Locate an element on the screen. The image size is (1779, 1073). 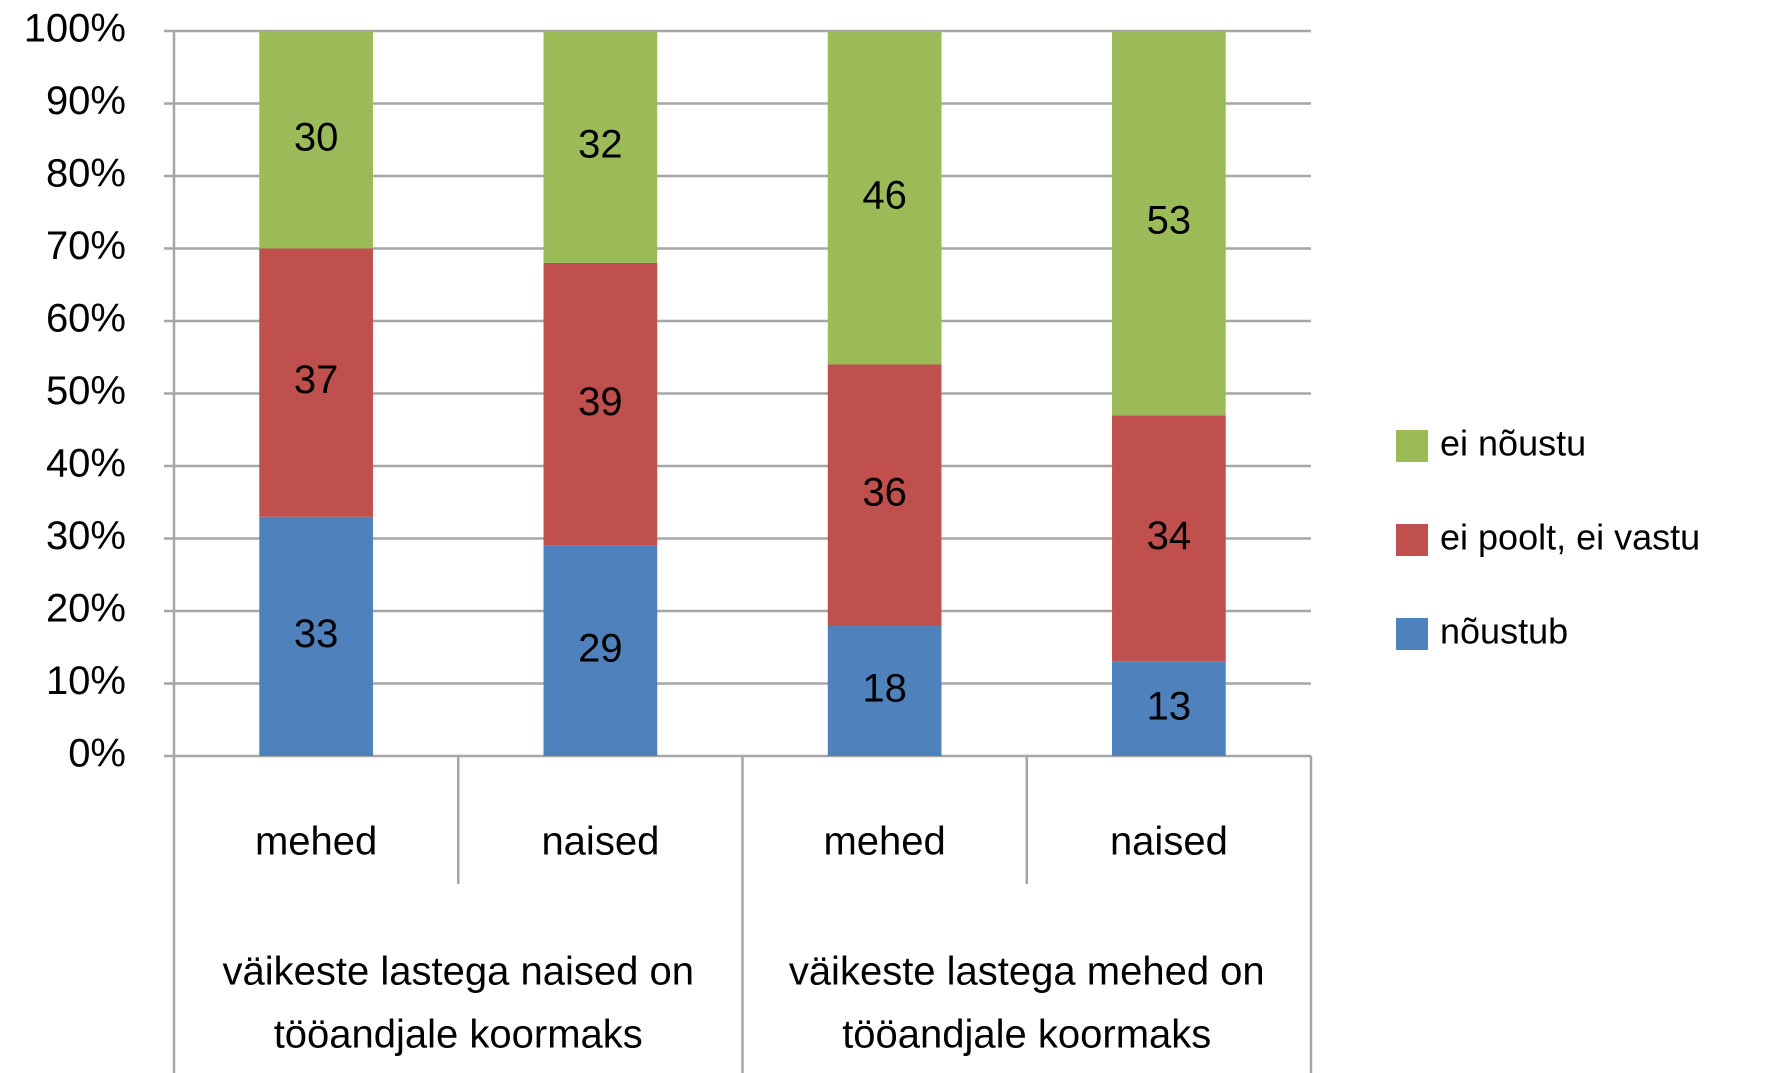
y-tick-label: 40% is located at coordinates (86, 464).